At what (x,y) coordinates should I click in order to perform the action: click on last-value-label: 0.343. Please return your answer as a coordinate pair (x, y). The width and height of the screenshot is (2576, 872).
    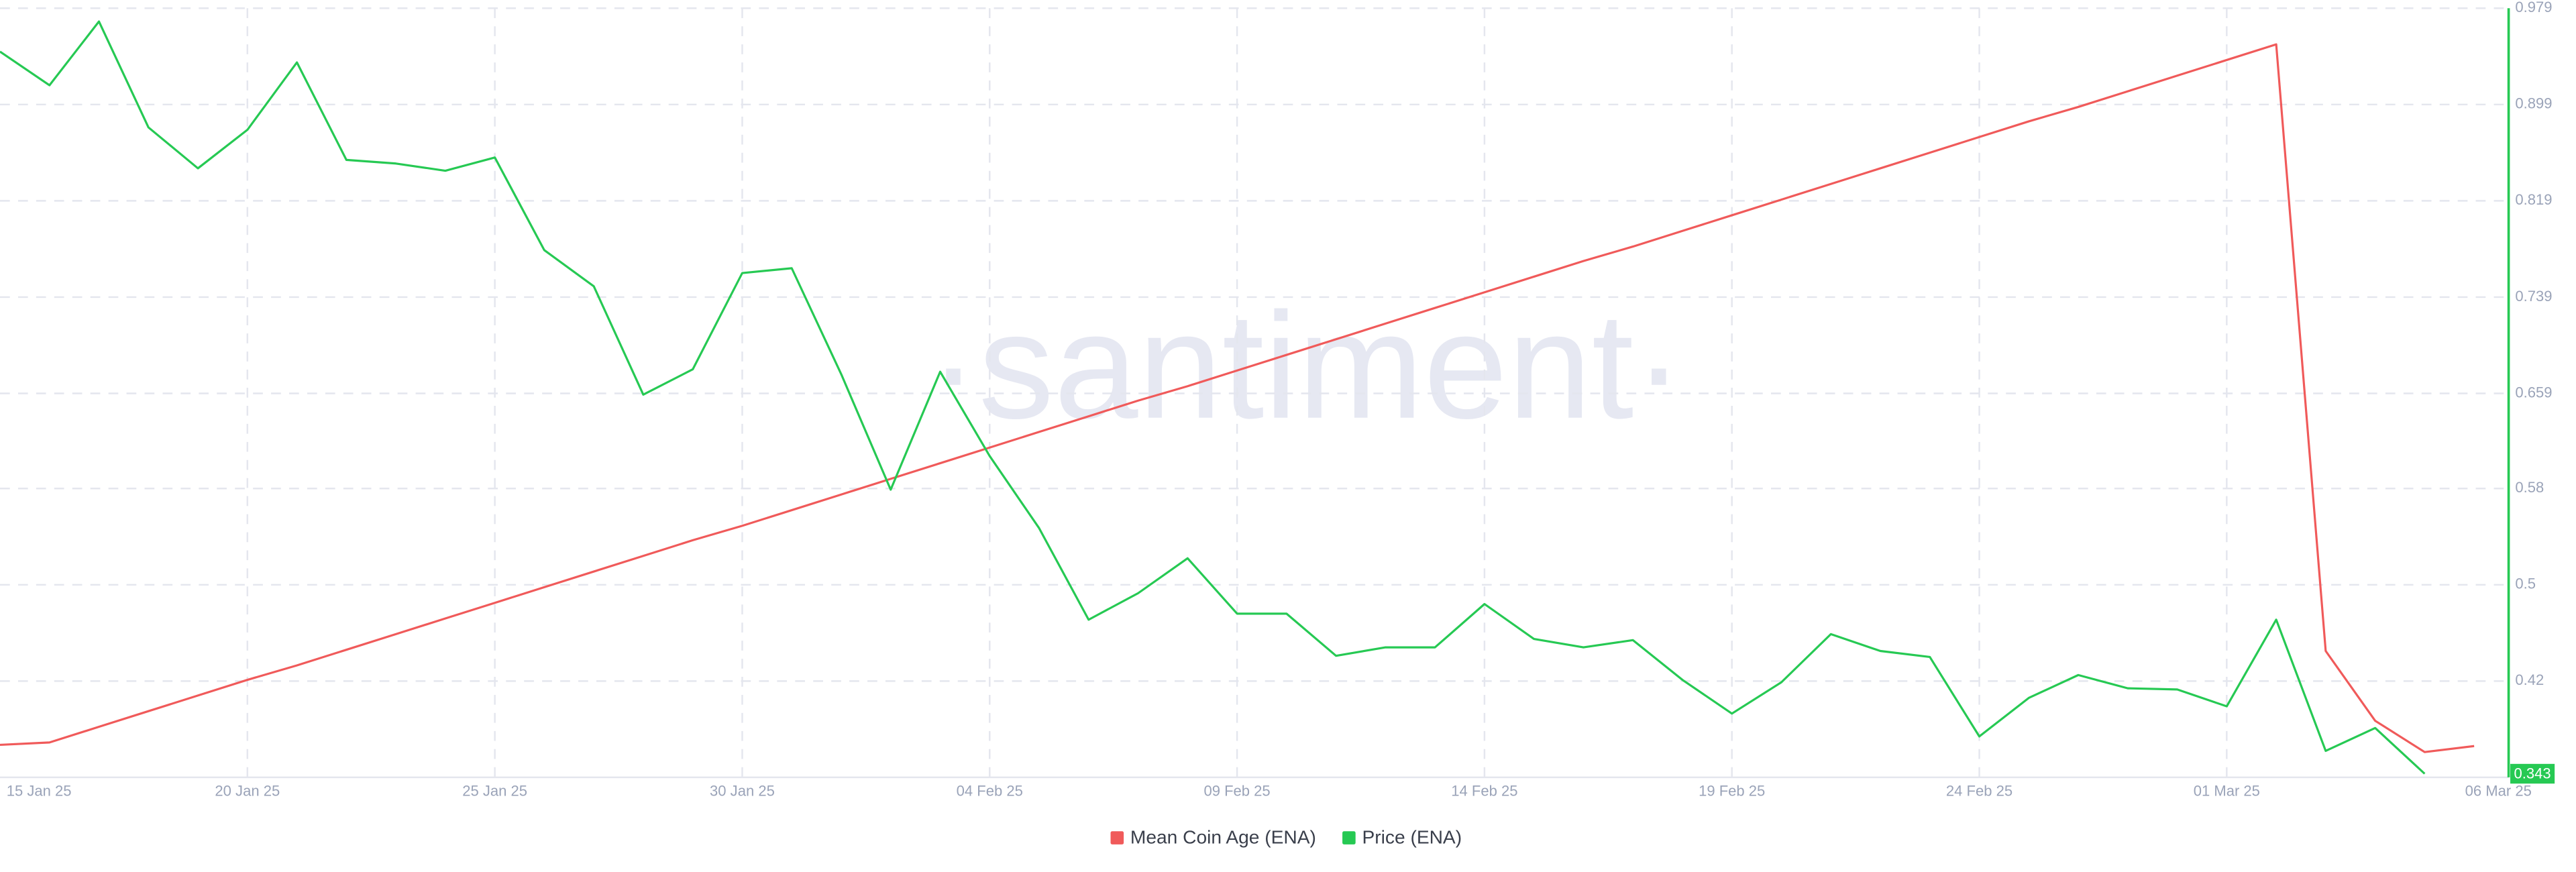
    Looking at the image, I should click on (2532, 773).